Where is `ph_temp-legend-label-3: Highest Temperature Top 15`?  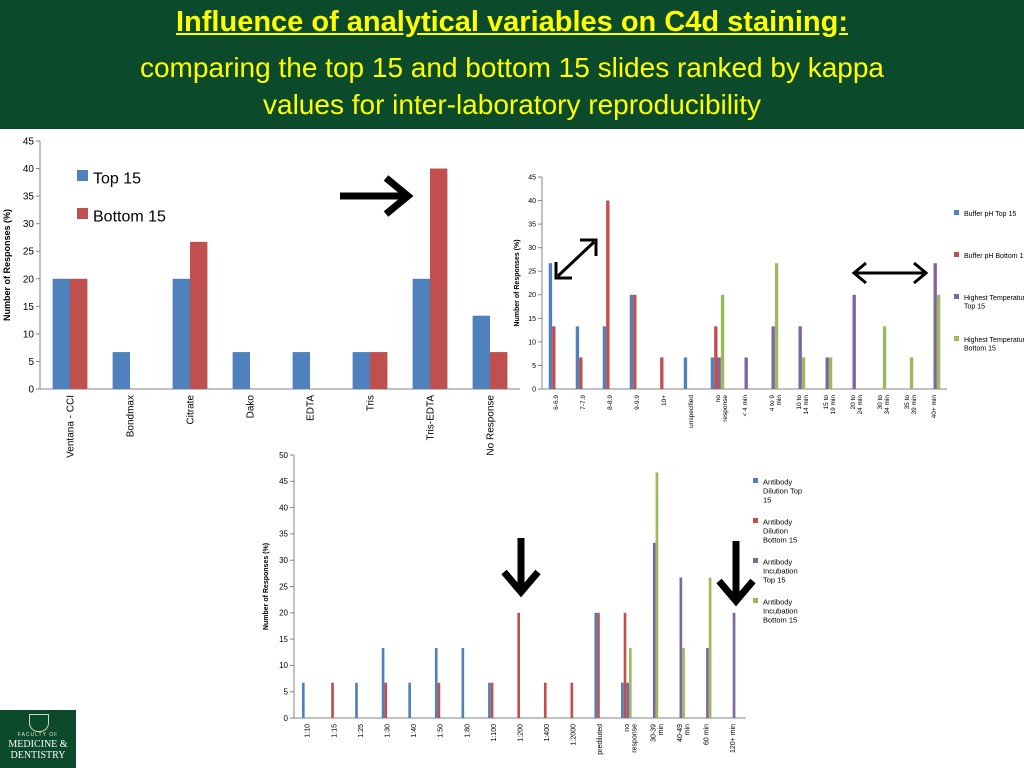
ph_temp-legend-label-3: Highest Temperature Top 15 is located at coordinates (994, 302).